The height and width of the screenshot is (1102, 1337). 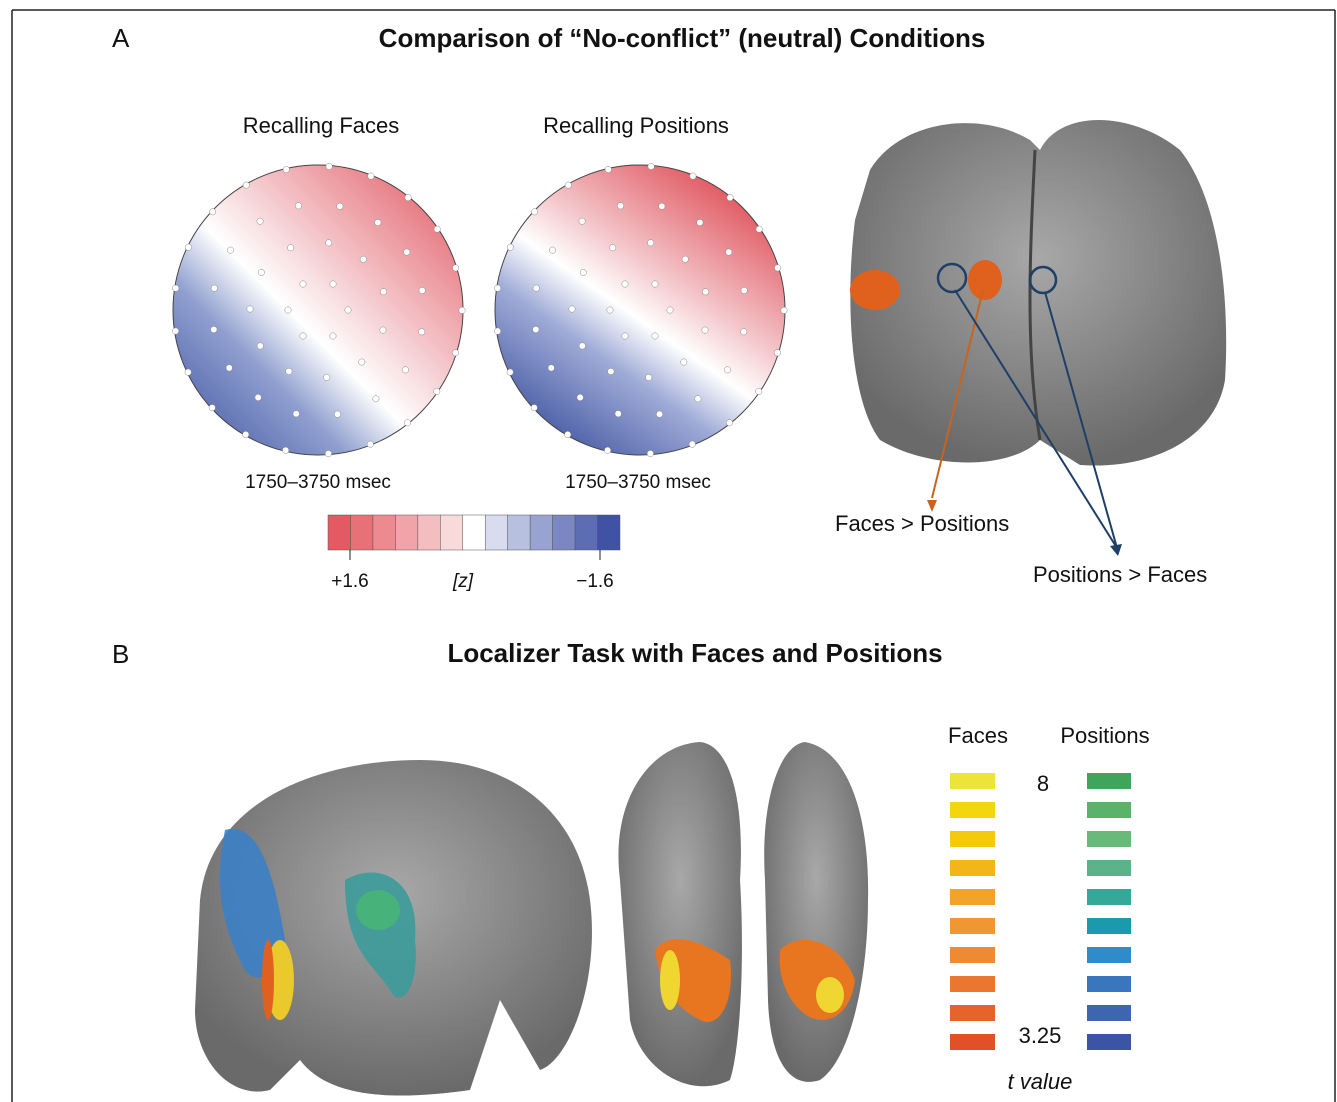 What do you see at coordinates (393, 928) in the screenshot?
I see `brain-lateral` at bounding box center [393, 928].